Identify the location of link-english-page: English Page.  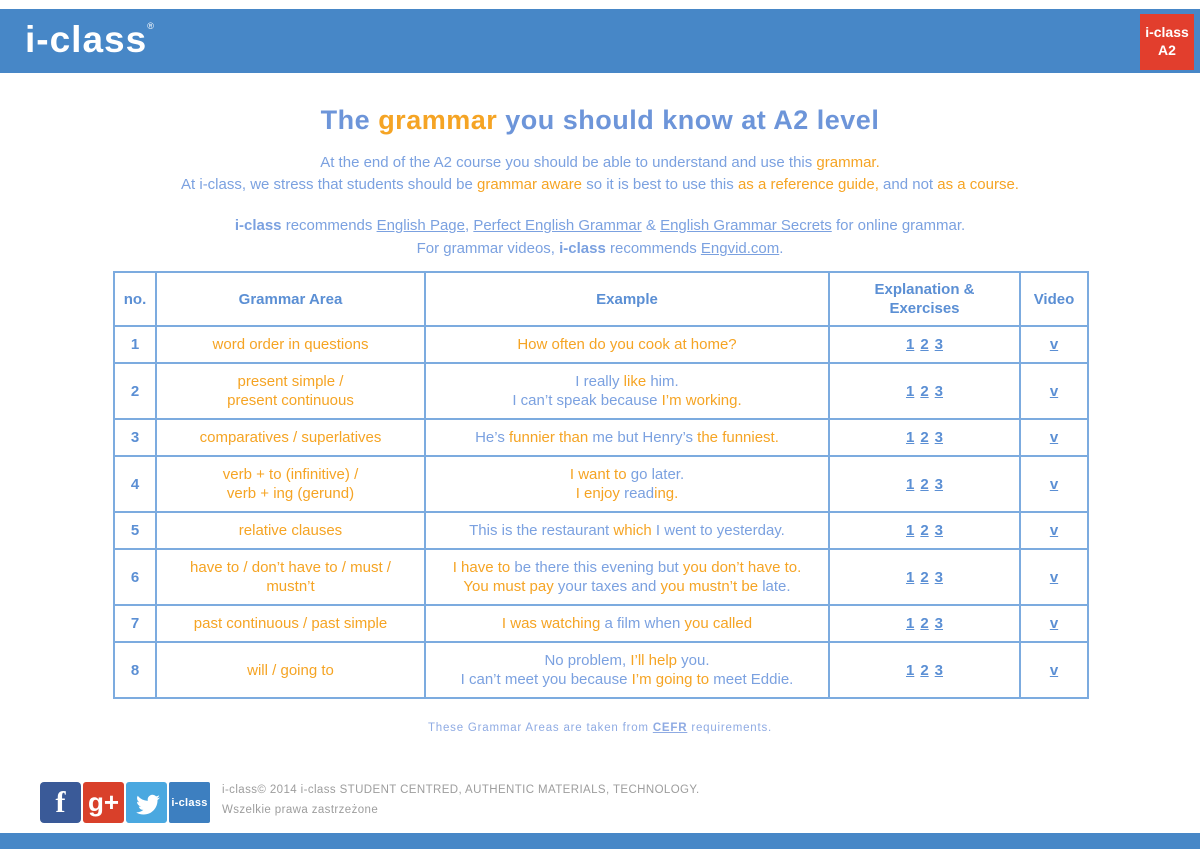
(420, 225).